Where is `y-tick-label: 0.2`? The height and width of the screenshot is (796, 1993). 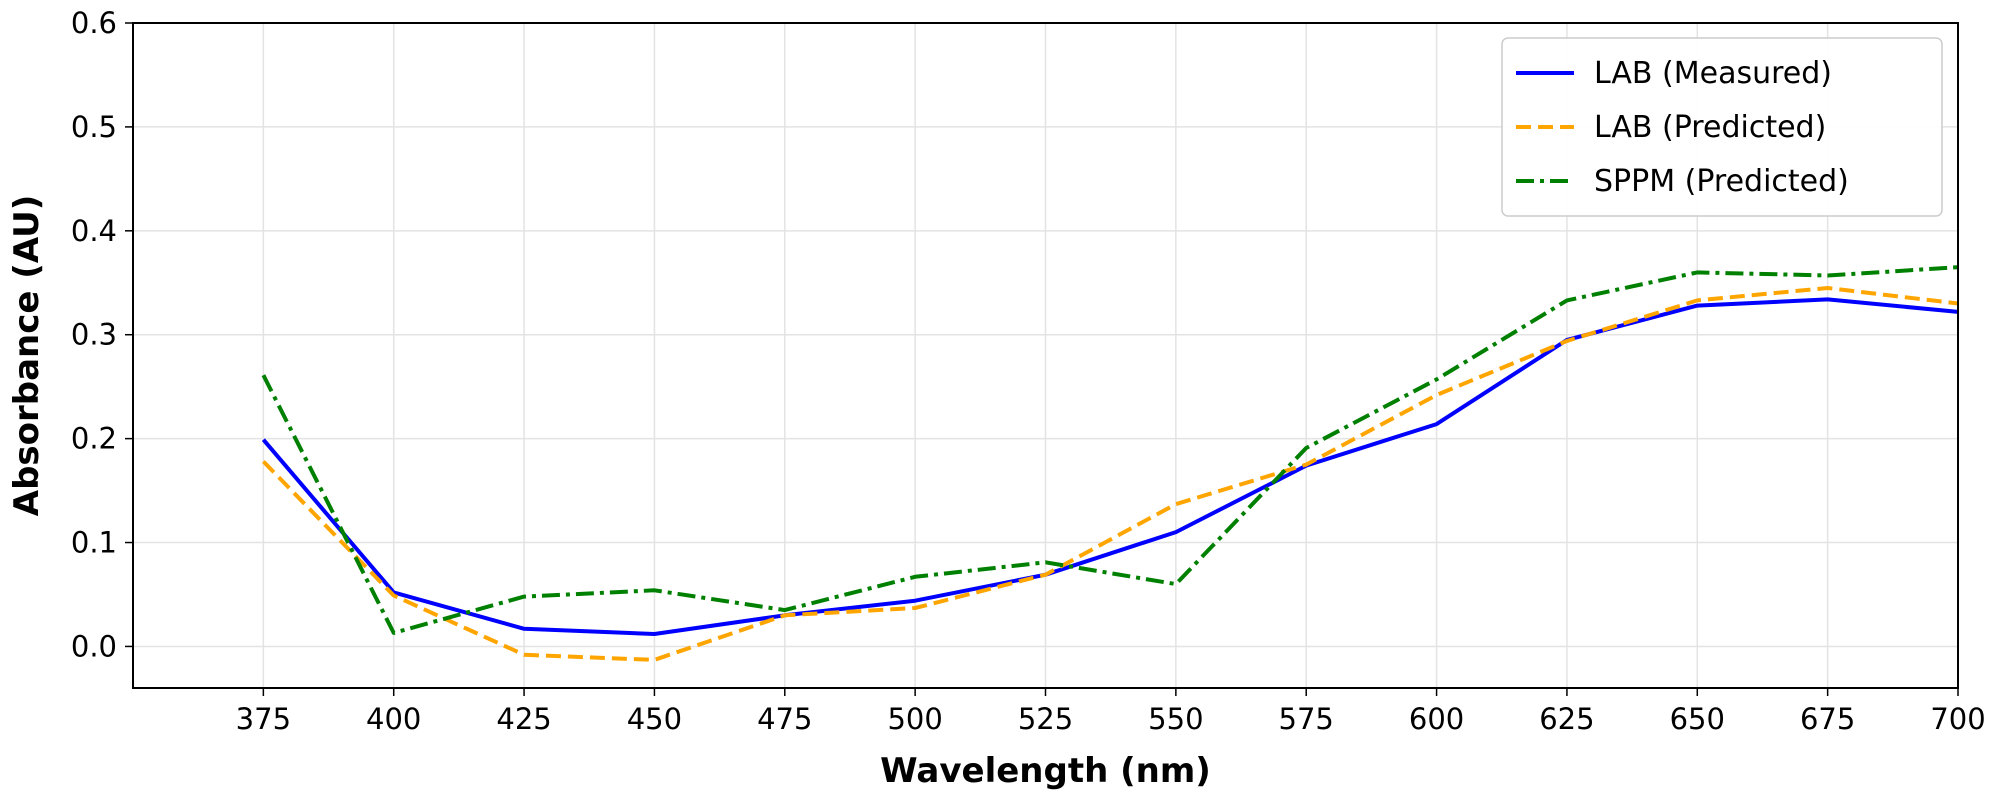
y-tick-label: 0.2 is located at coordinates (94, 439).